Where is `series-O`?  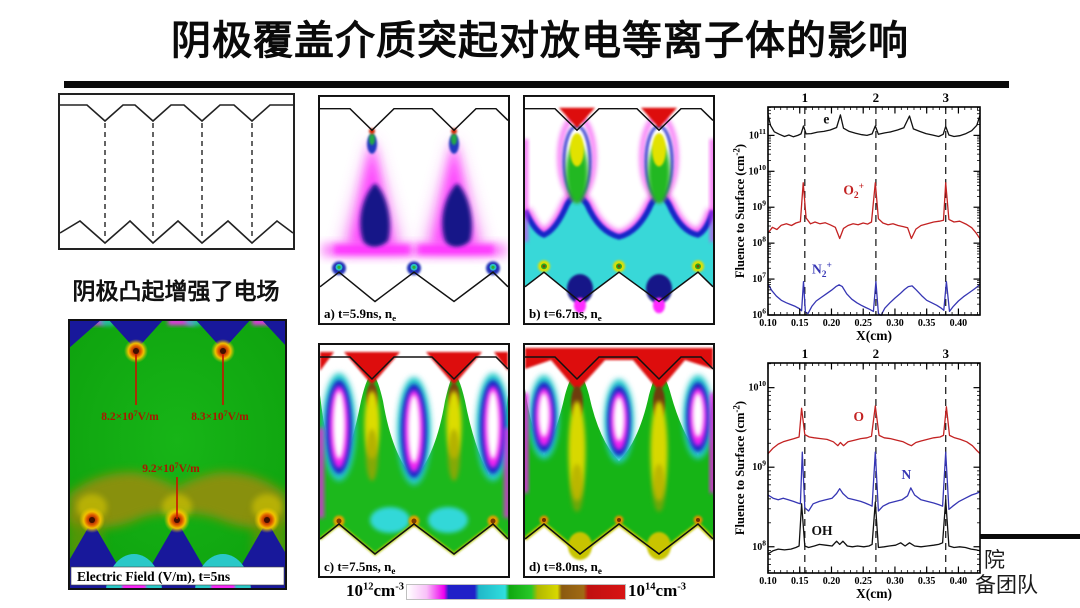
series-O is located at coordinates (874, 430).